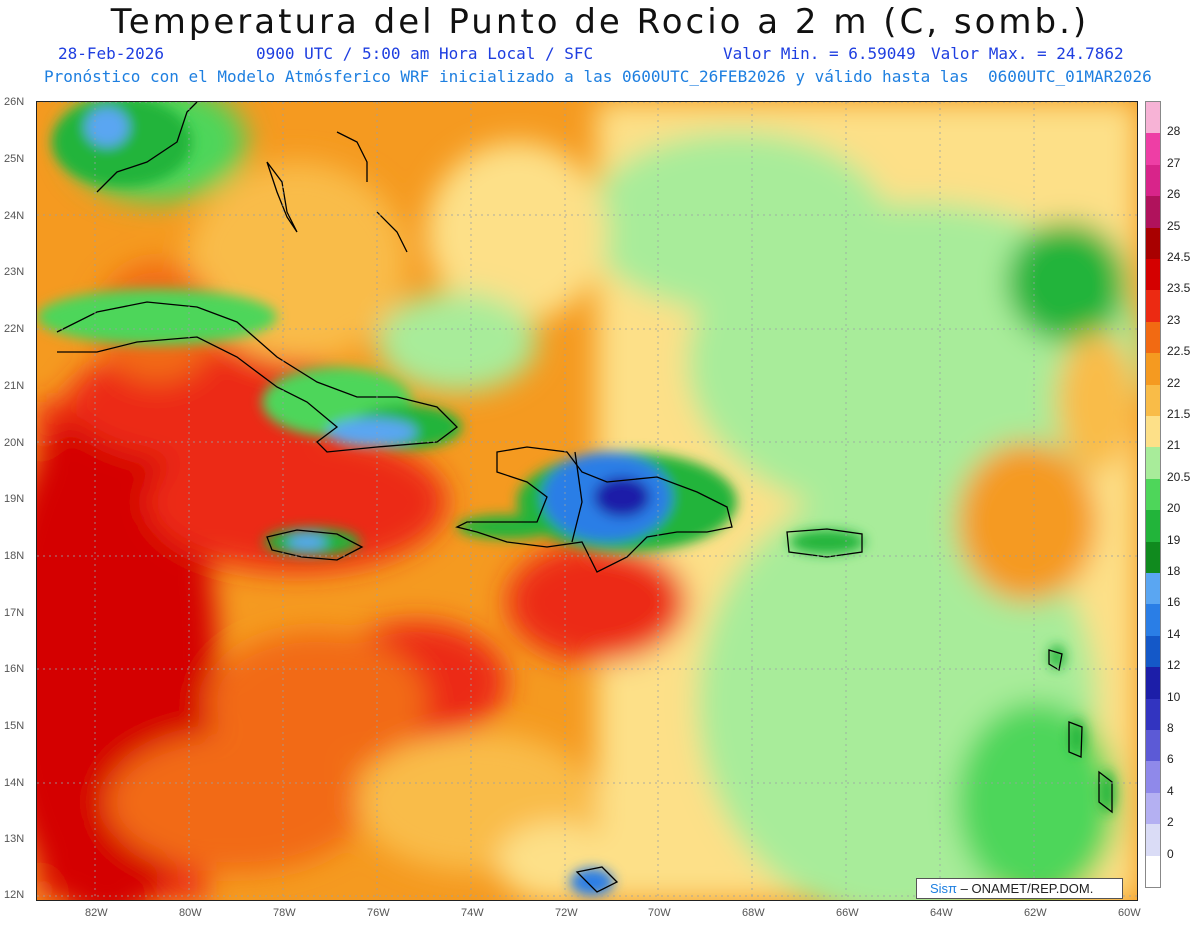 This screenshot has width=1200, height=927. What do you see at coordinates (753, 913) in the screenshot?
I see `lon-label: 68W` at bounding box center [753, 913].